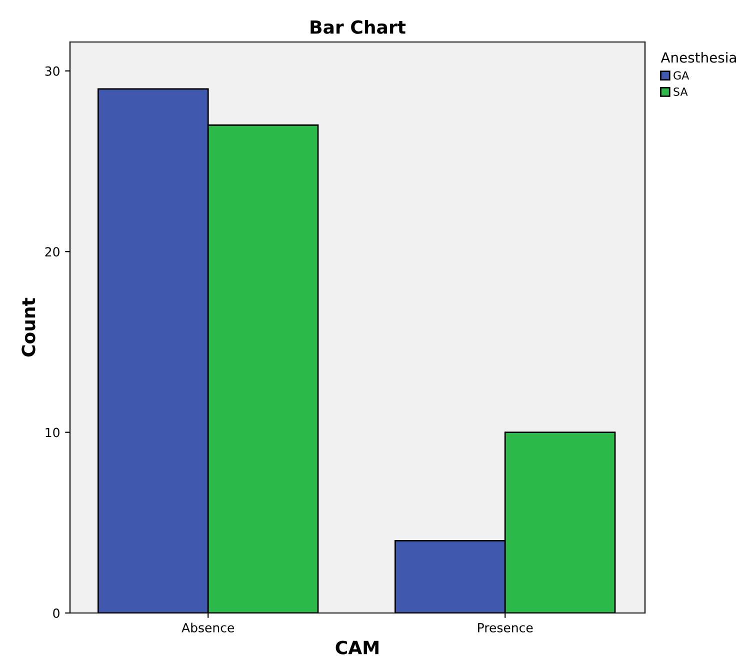  What do you see at coordinates (29, 327) in the screenshot?
I see `y-axis-title: Count` at bounding box center [29, 327].